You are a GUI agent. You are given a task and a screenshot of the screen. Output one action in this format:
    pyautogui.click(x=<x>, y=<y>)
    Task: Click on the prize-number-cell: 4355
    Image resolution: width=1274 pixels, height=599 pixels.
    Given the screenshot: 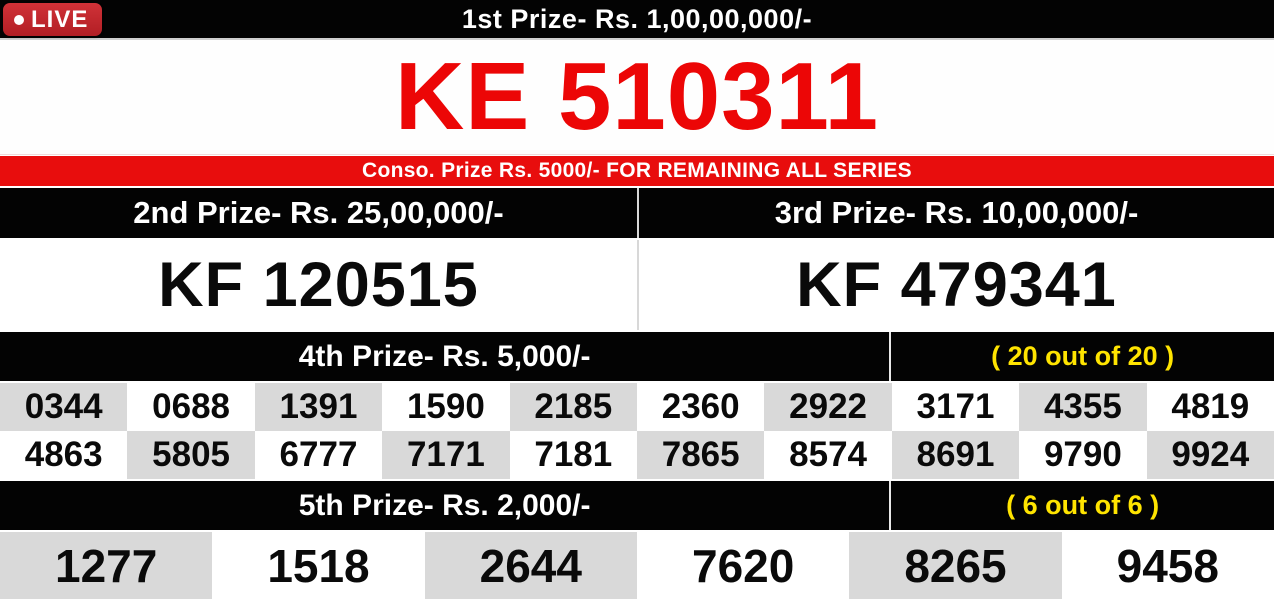 What is the action you would take?
    pyautogui.click(x=1083, y=407)
    